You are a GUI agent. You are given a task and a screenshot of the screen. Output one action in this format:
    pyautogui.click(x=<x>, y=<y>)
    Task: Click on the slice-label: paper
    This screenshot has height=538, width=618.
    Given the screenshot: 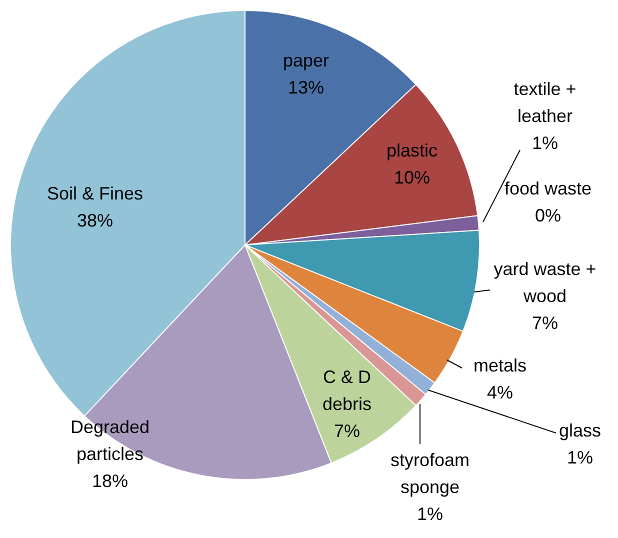 What is the action you would take?
    pyautogui.click(x=306, y=60)
    